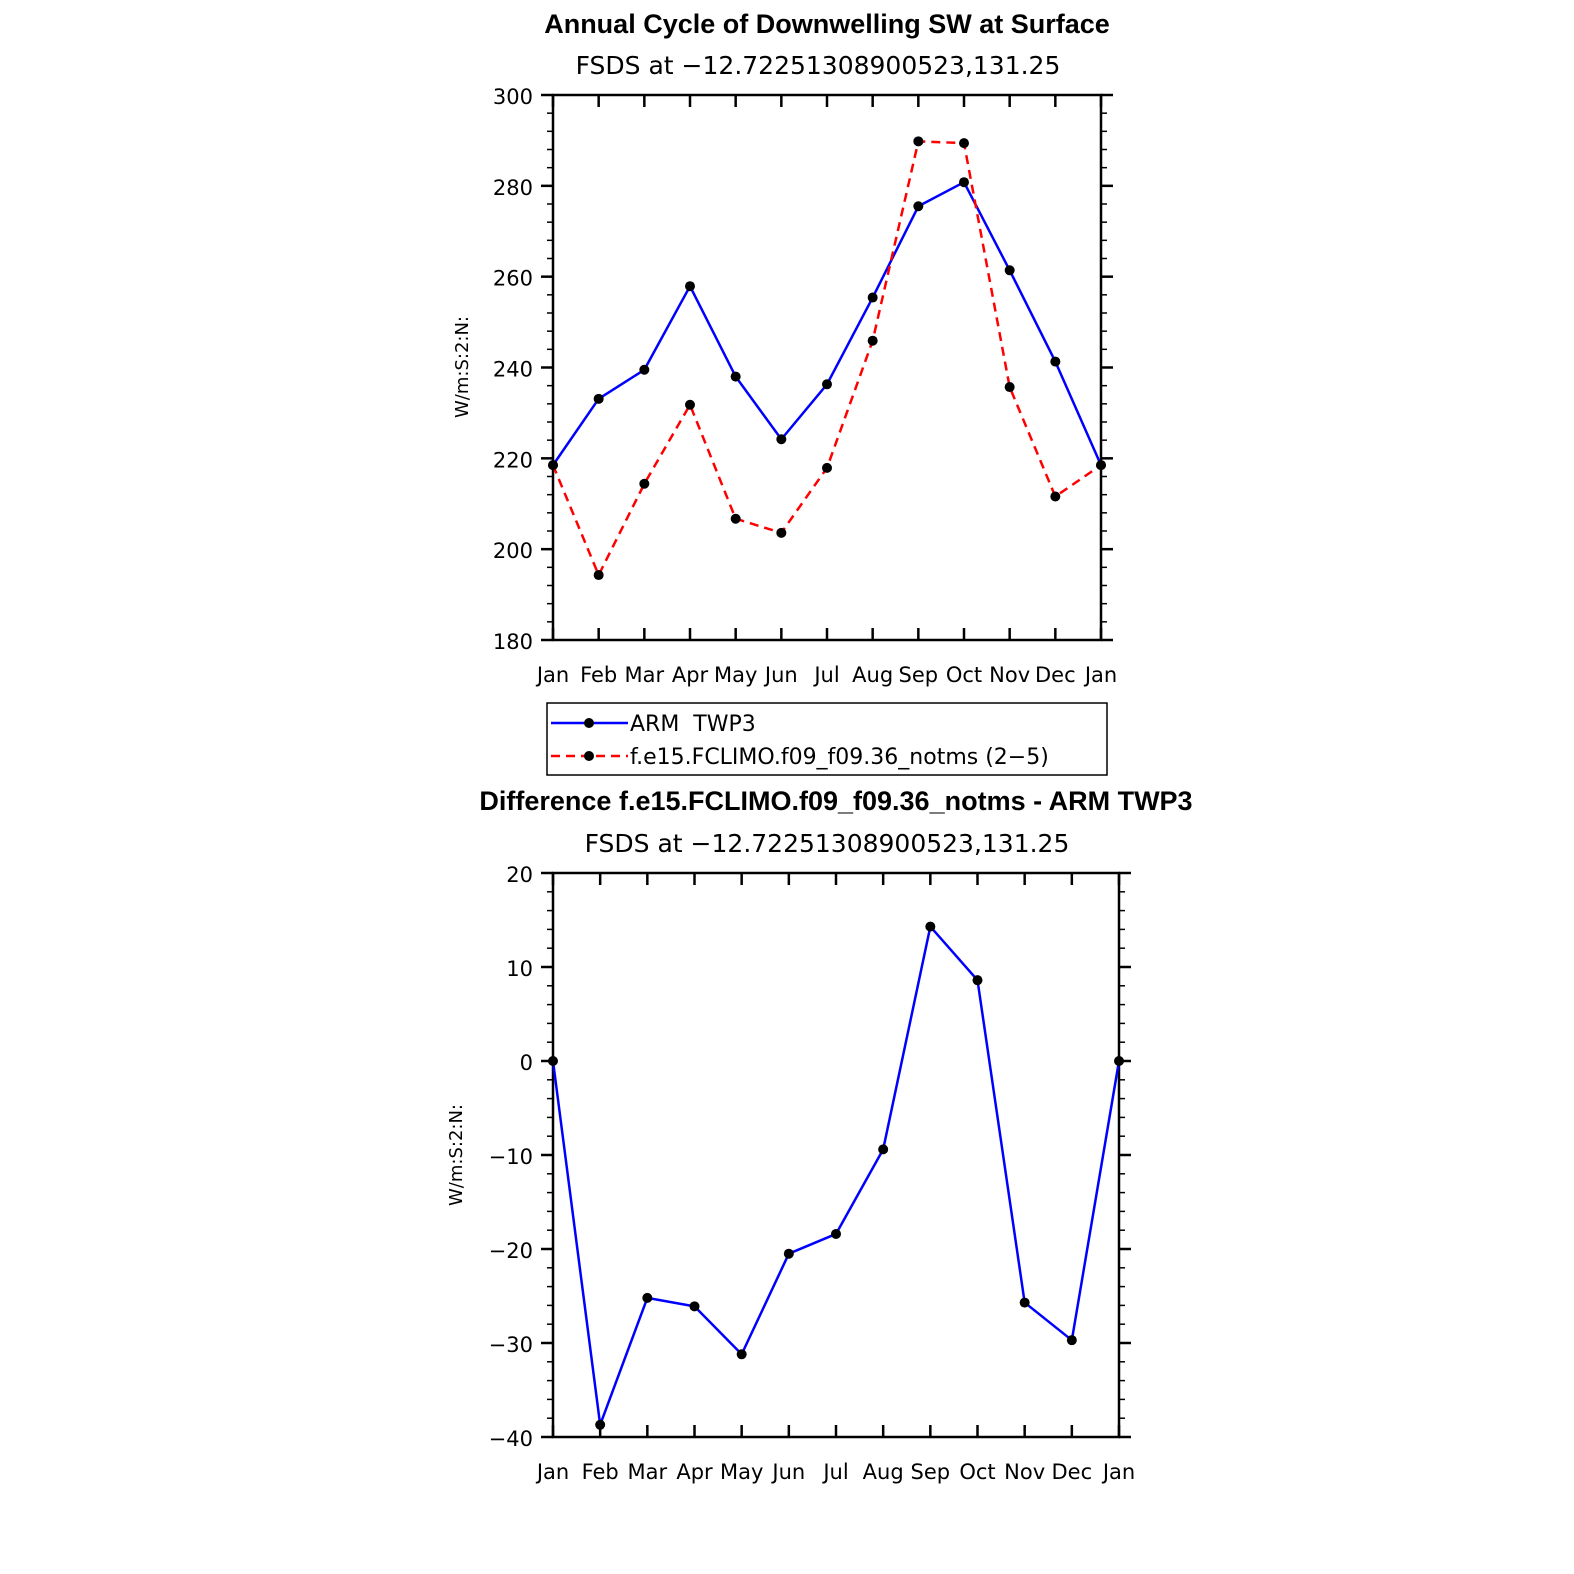  Describe the element at coordinates (513, 97) in the screenshot. I see `chart1-y-tick-label: 300` at that location.